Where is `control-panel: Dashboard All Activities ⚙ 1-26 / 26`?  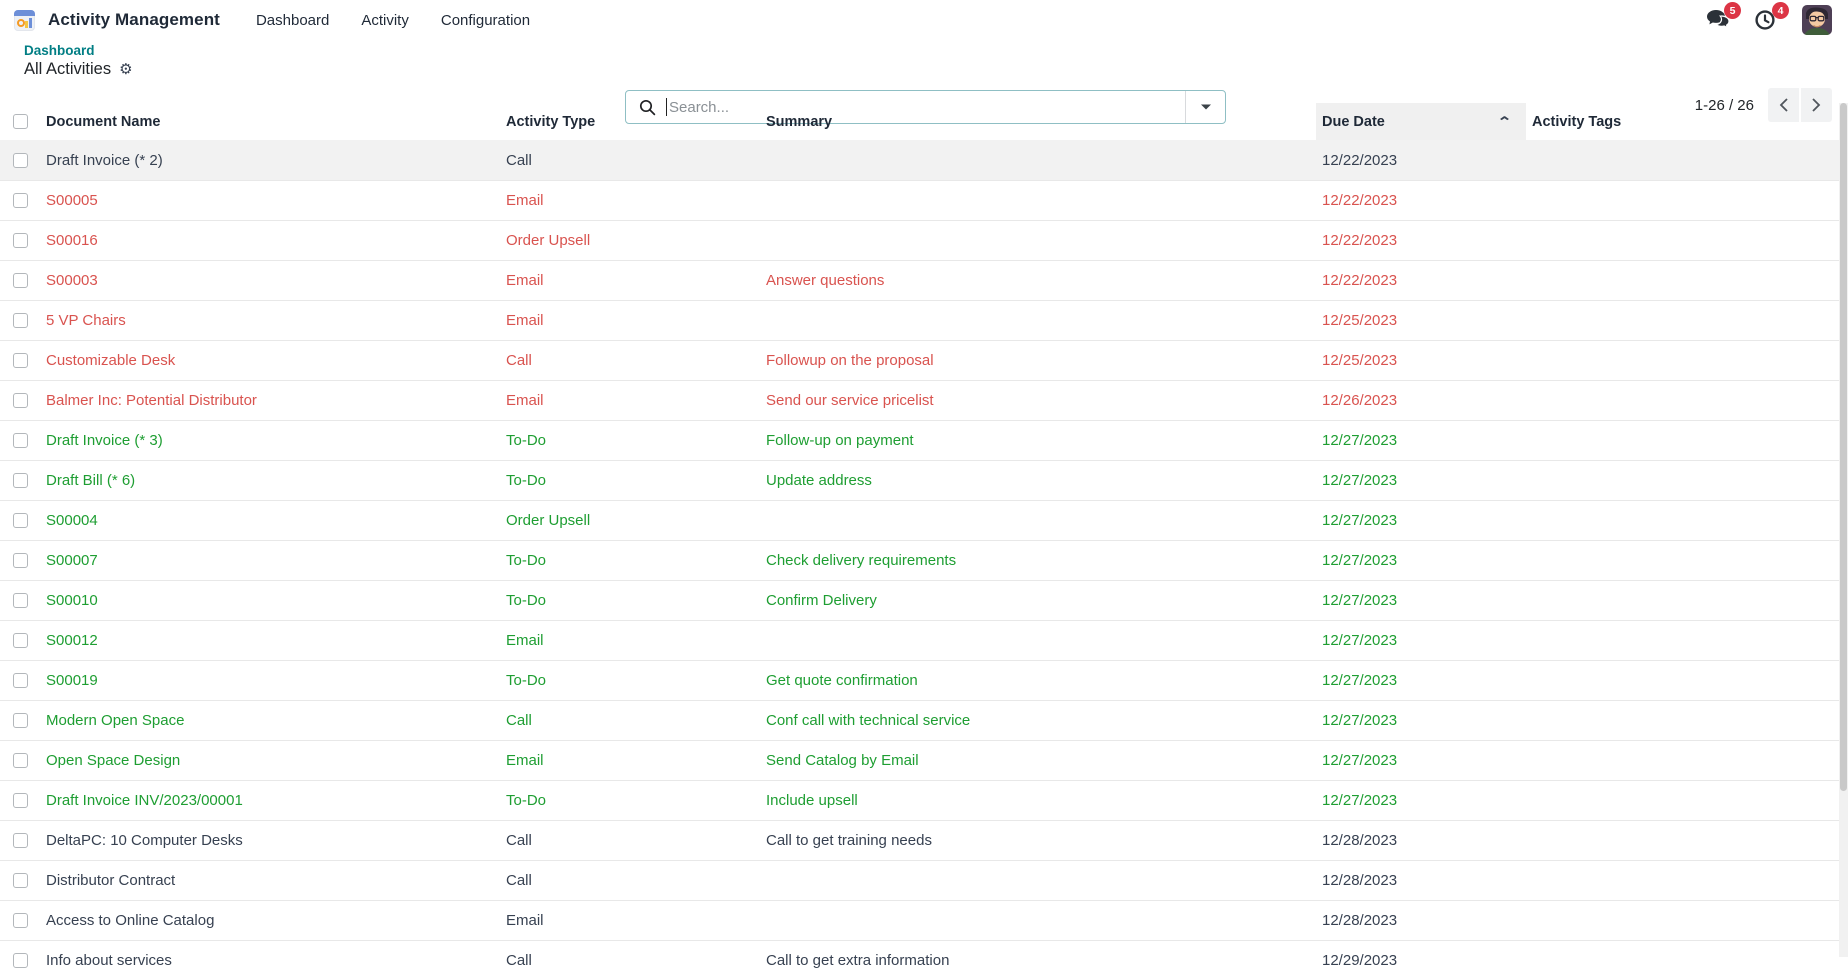 control-panel: Dashboard All Activities ⚙ 1-26 / 26 is located at coordinates (924, 71).